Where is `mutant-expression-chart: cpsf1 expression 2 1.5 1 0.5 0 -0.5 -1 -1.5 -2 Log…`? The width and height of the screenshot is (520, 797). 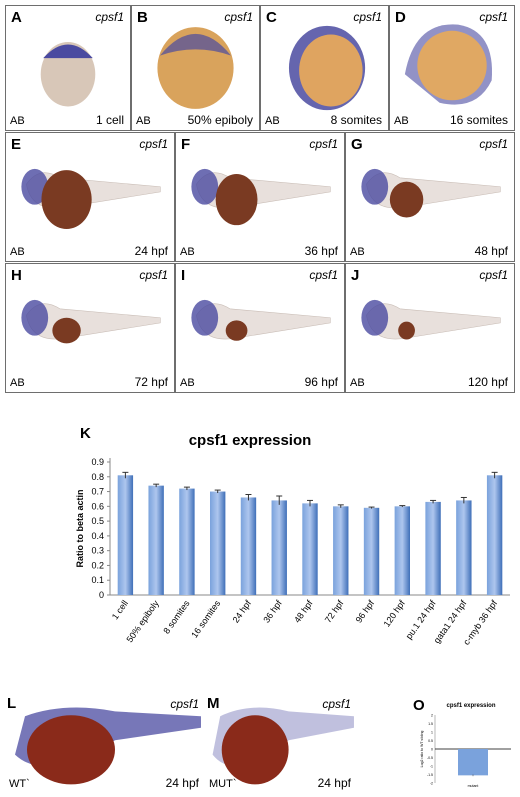 mutant-expression-chart: cpsf1 expression 2 1.5 1 0.5 0 -0.5 -1 -1.5 -2 Log… is located at coordinates (465, 745).